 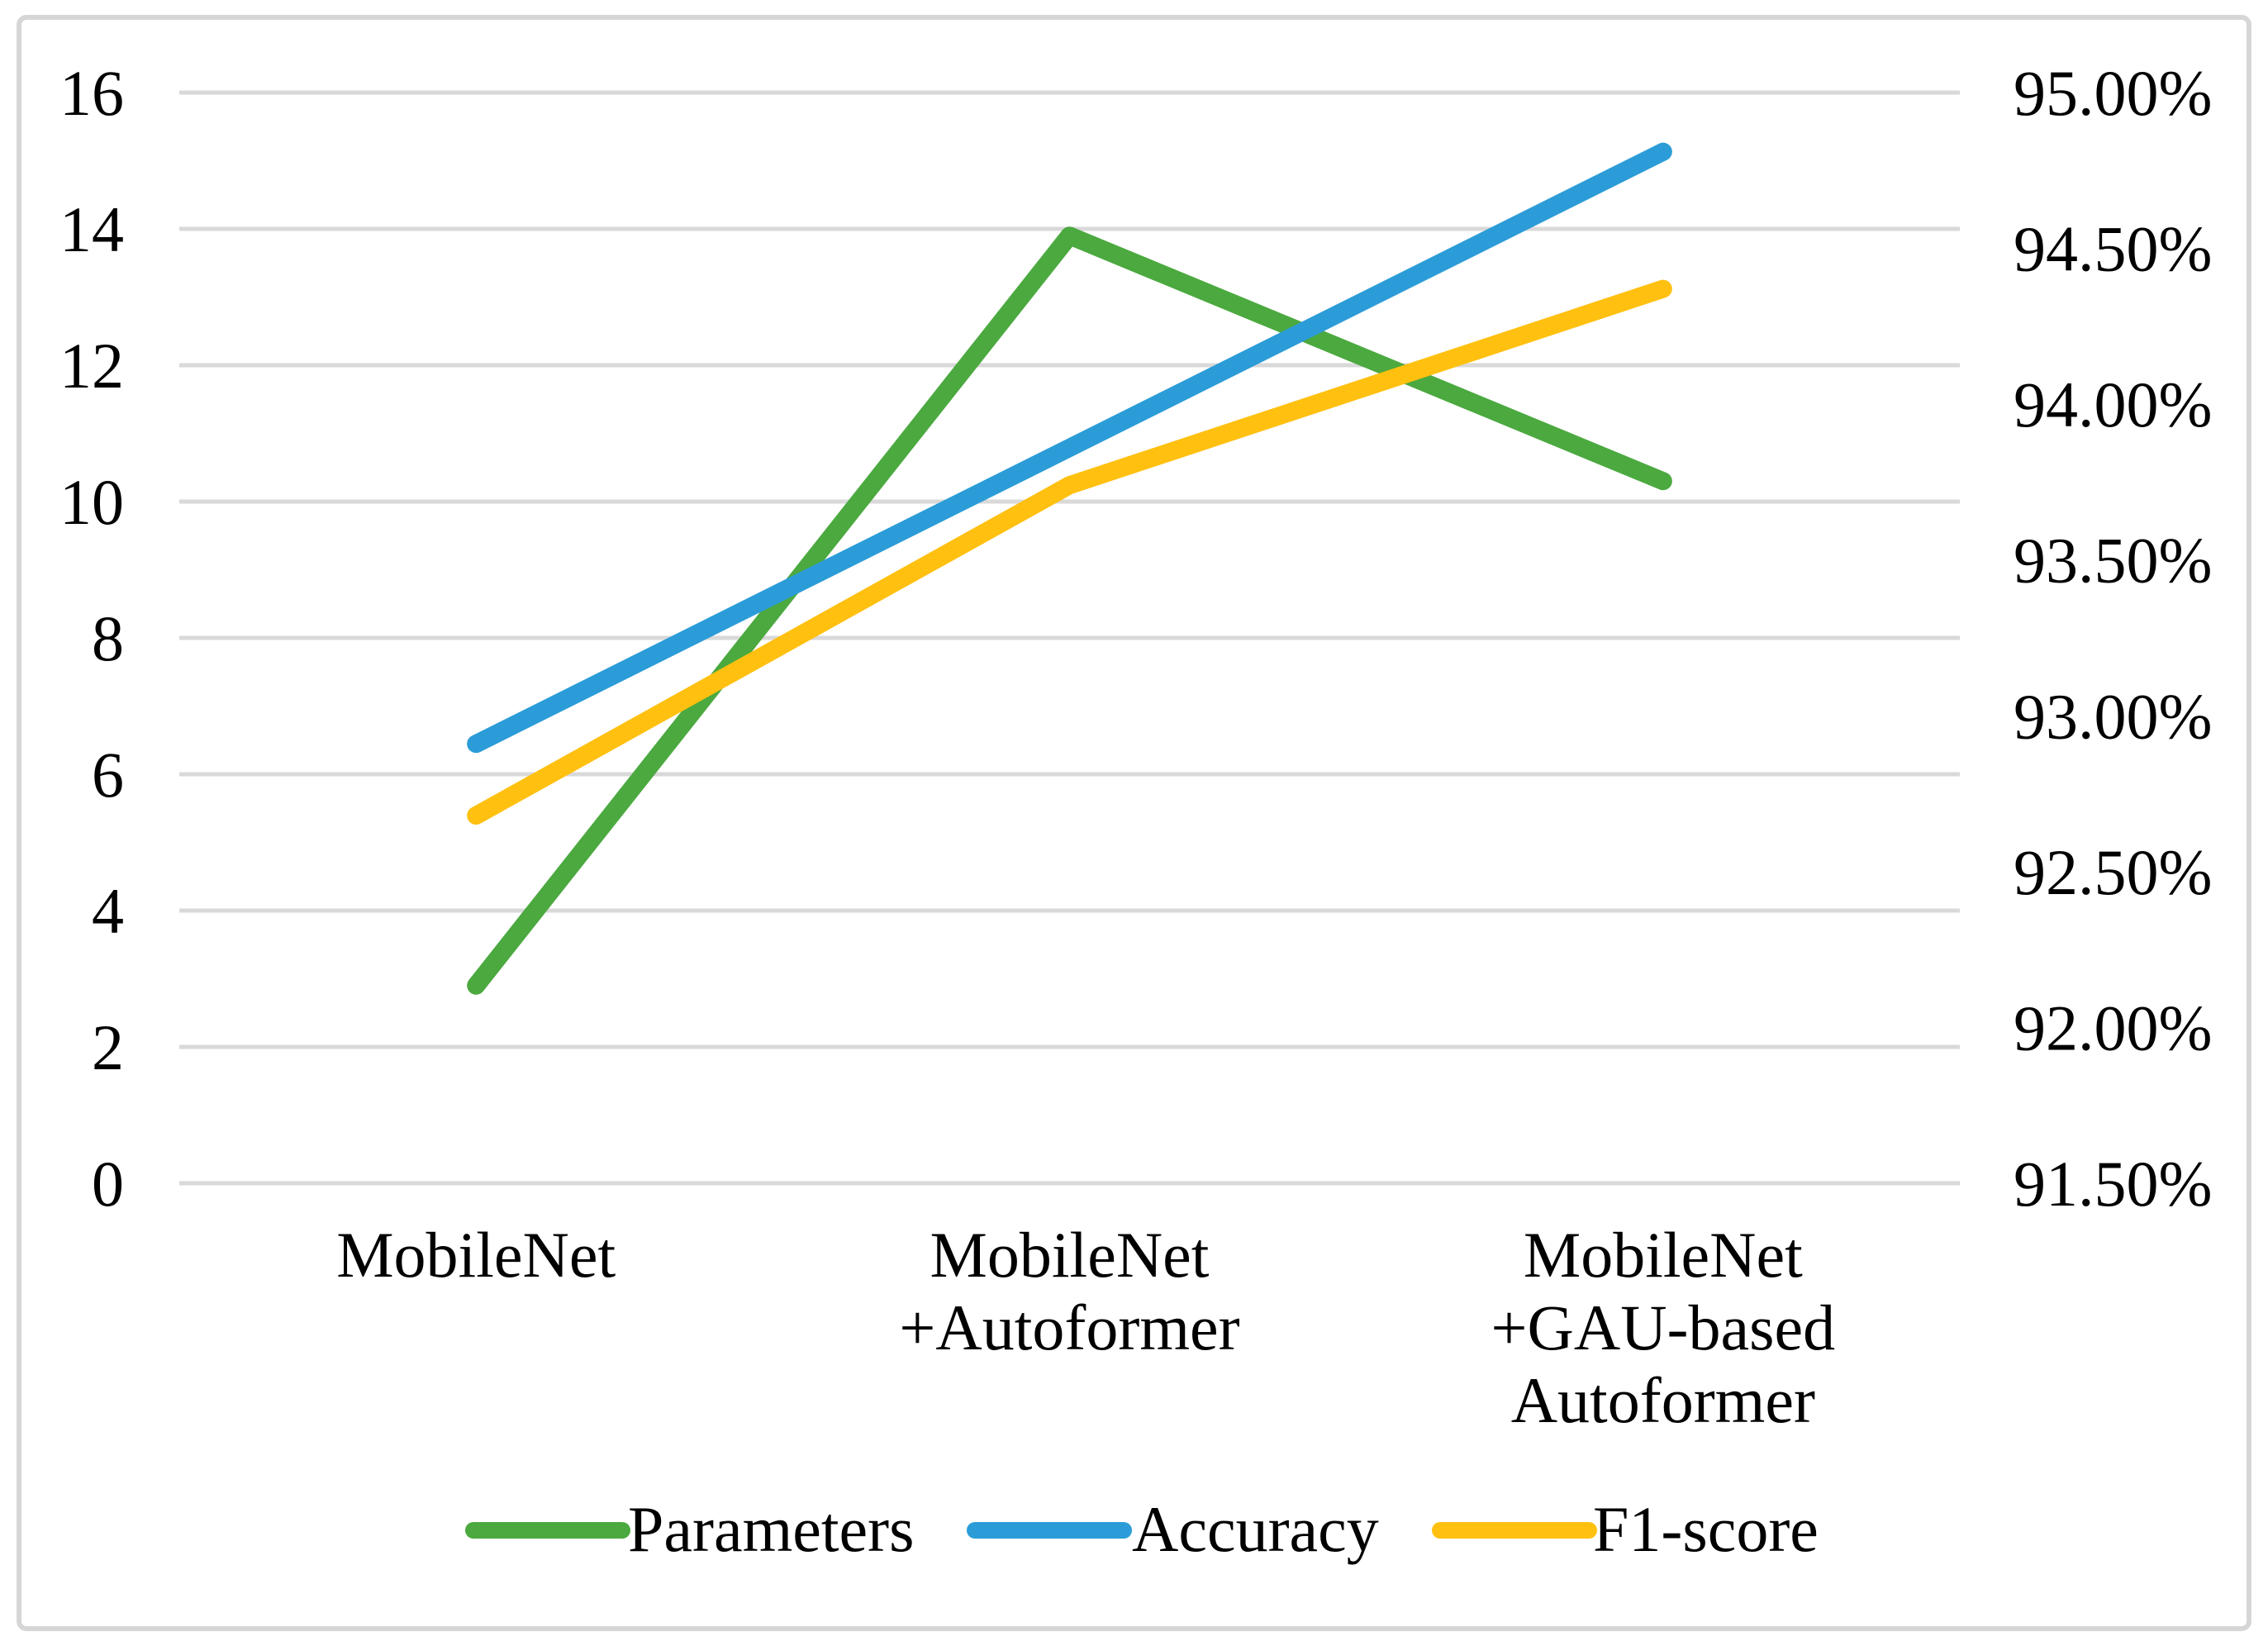 What do you see at coordinates (2113, 1027) in the screenshot?
I see `right-axis-tick-label: 92.00%` at bounding box center [2113, 1027].